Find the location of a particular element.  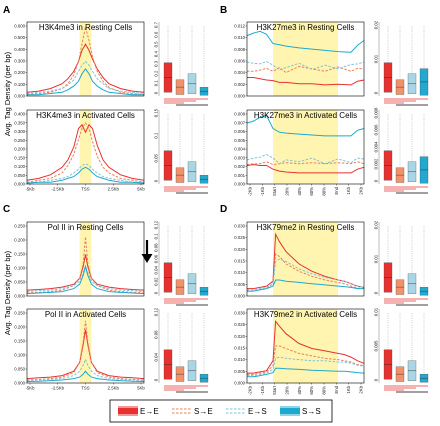

y-tick-label: 0.050 is located at coordinates (19, 282).